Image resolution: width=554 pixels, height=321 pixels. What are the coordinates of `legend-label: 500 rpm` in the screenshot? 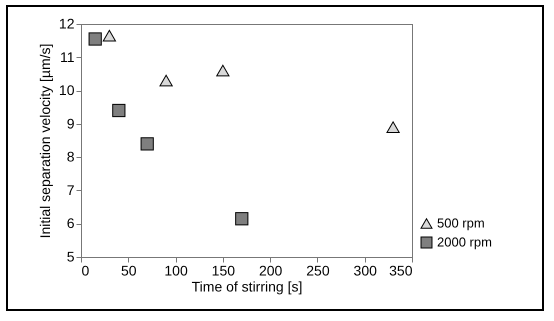 It's located at (461, 223).